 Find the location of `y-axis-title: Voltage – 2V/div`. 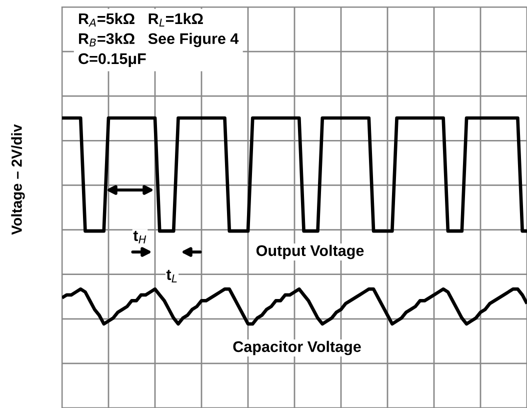

y-axis-title: Voltage – 2V/div is located at coordinates (18, 179).